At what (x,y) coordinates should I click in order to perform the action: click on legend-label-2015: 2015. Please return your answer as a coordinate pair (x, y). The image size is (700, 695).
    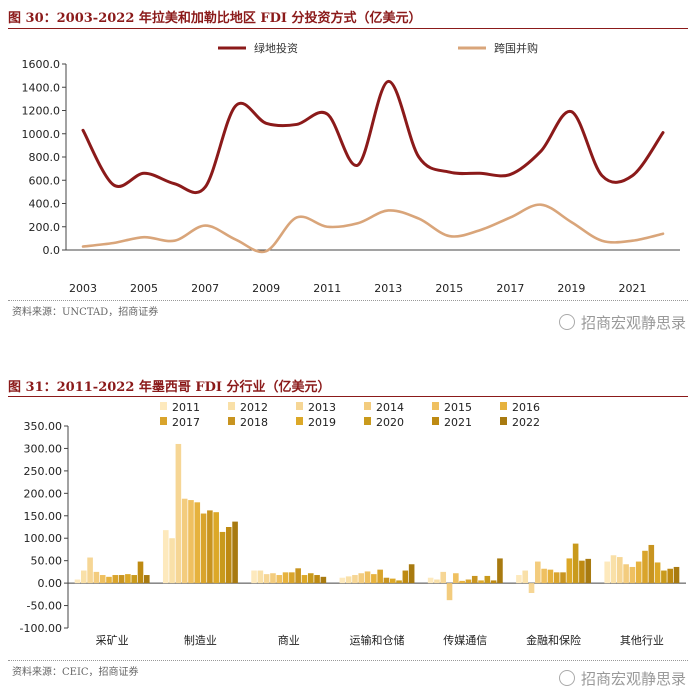
    Looking at the image, I should click on (458, 407).